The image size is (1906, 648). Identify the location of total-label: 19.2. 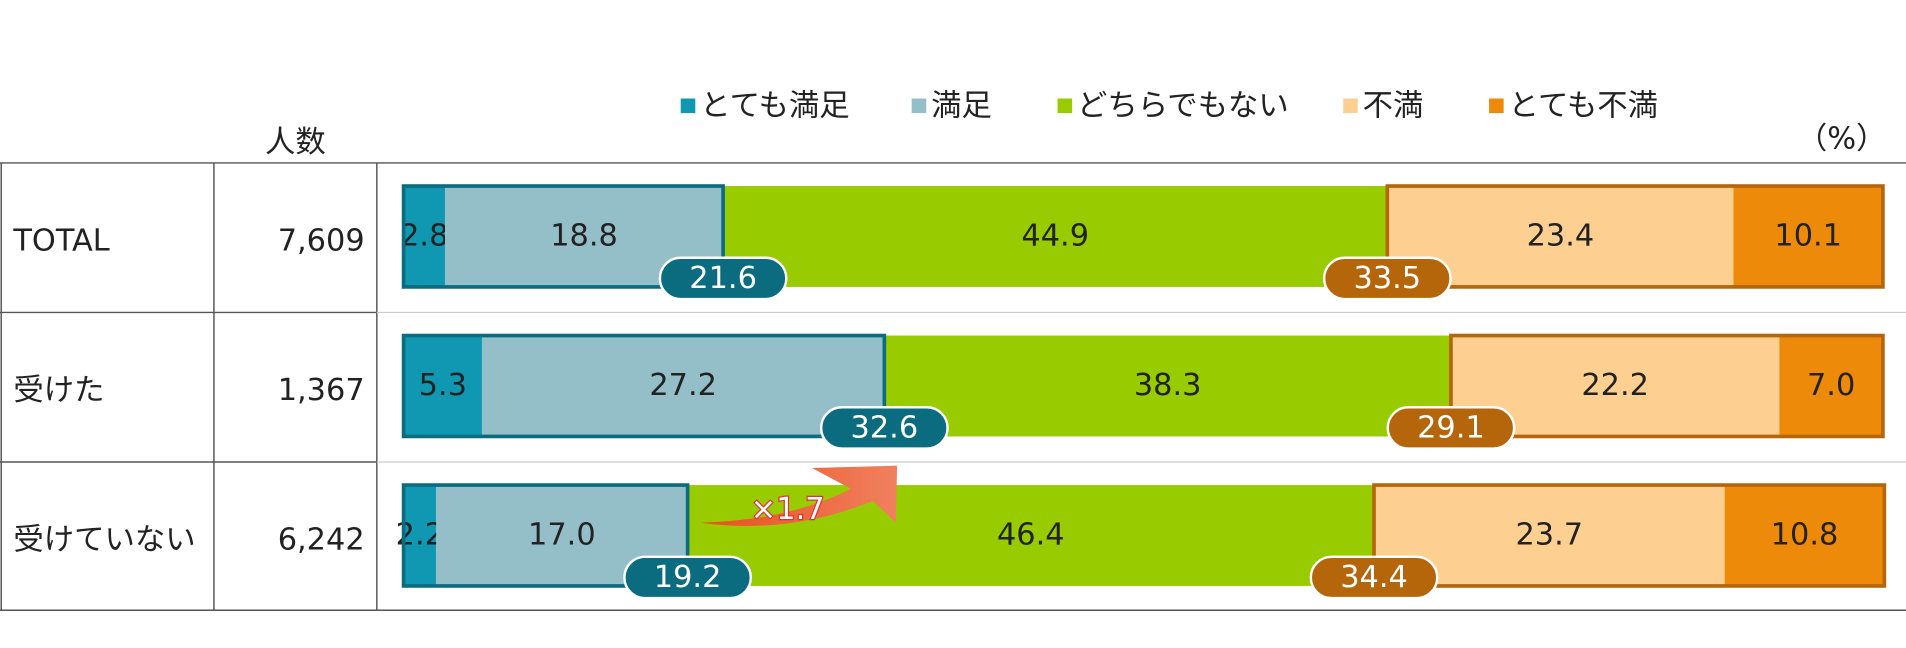
(688, 577).